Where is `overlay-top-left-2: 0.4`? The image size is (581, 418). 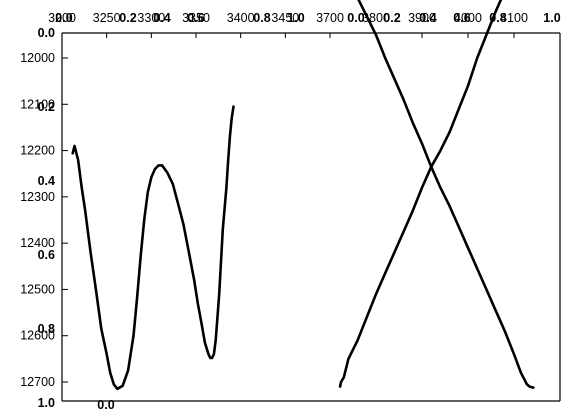
overlay-top-left-2: 0.4 is located at coordinates (161, 18).